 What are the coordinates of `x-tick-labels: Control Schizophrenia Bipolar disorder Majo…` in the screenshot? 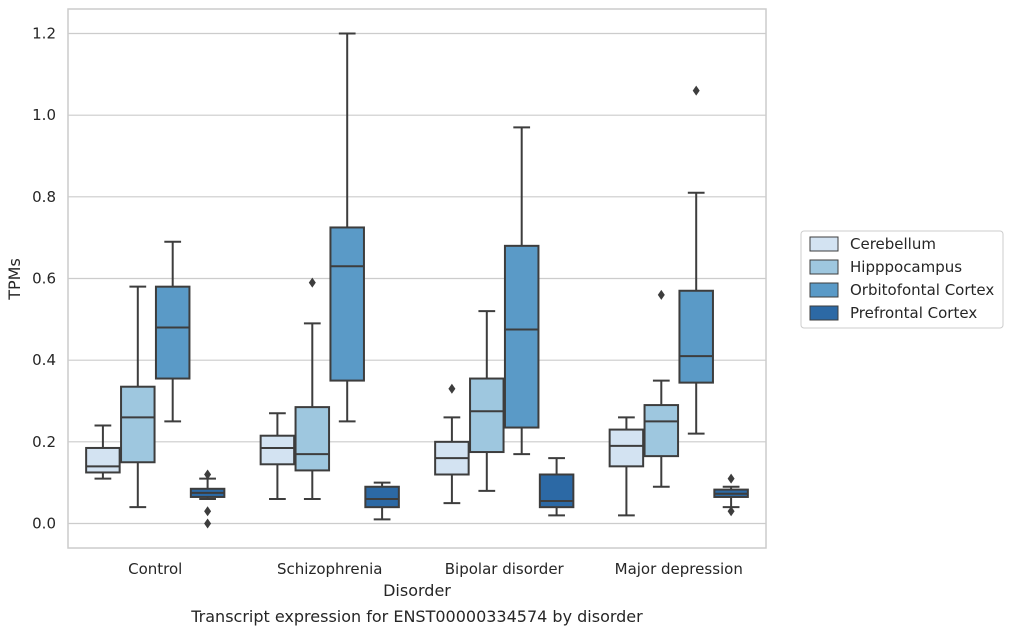 It's located at (435, 569).